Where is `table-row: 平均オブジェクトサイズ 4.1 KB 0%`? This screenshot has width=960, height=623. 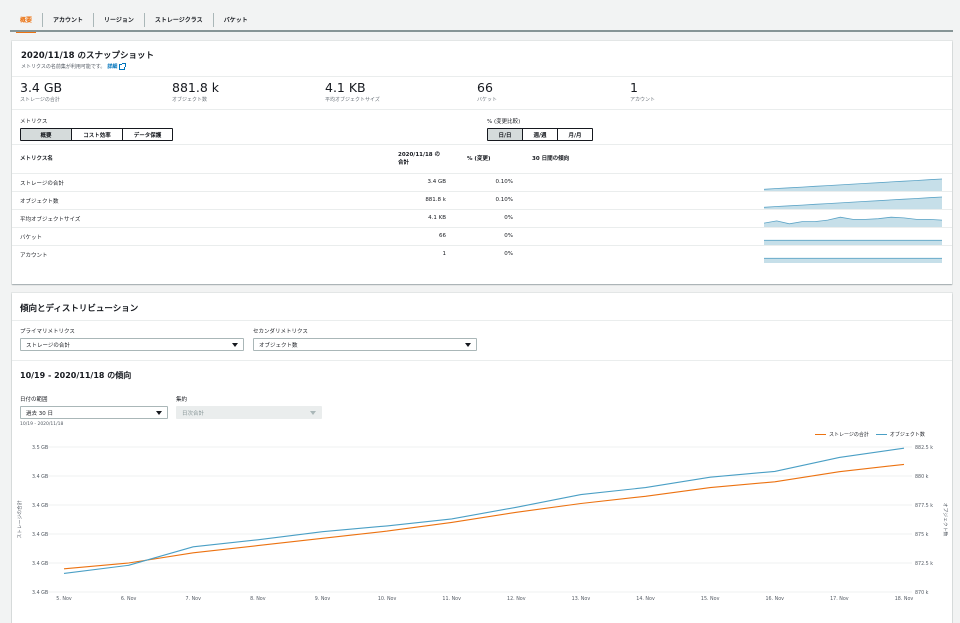
table-row: 平均オブジェクトサイズ 4.1 KB 0% is located at coordinates (482, 219).